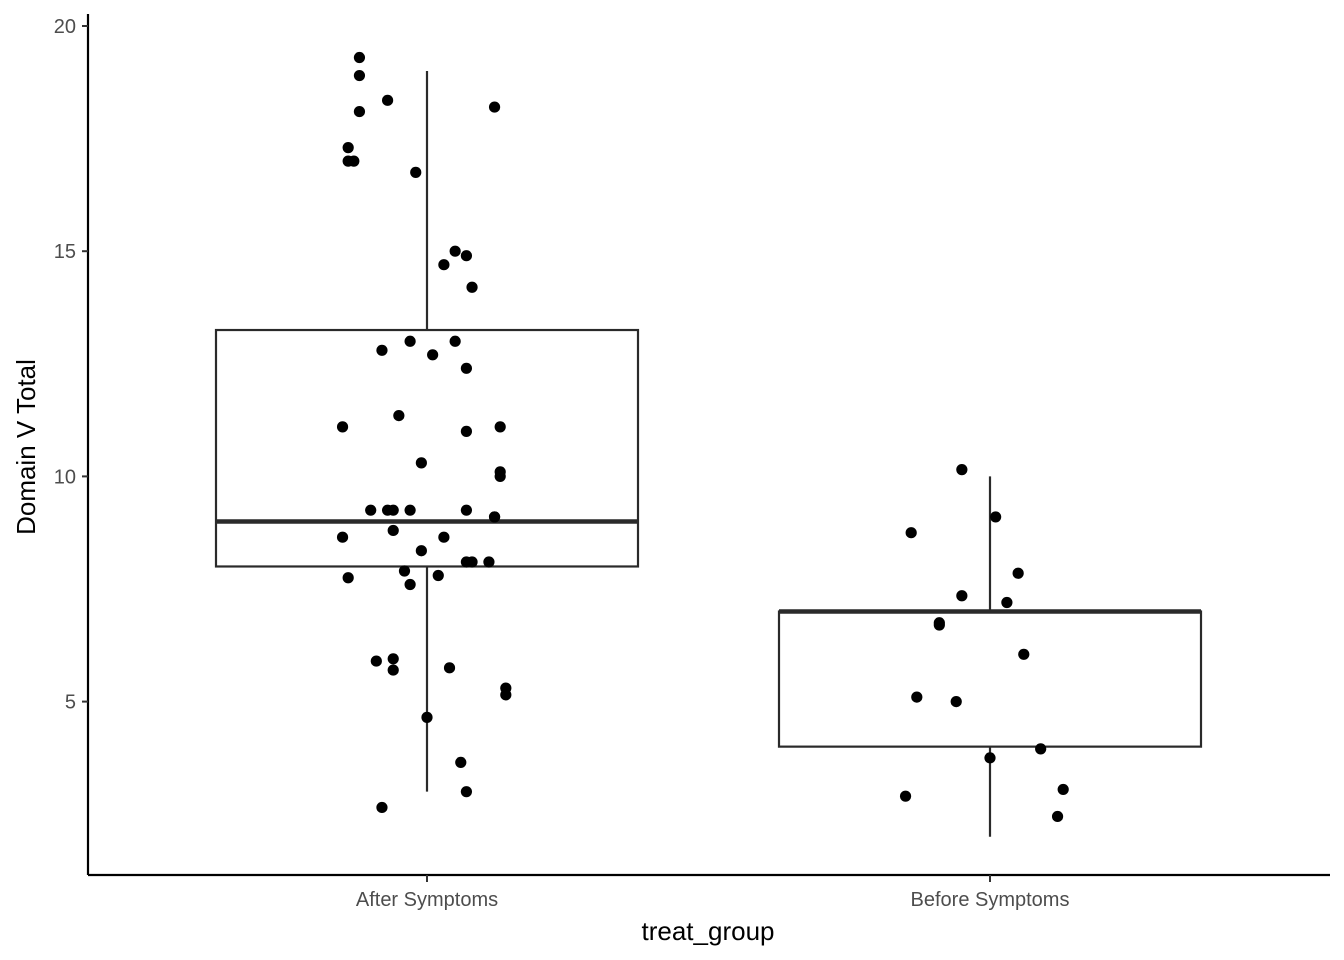  I want to click on y-ticks: 5 10 15 20, so click(71, 365).